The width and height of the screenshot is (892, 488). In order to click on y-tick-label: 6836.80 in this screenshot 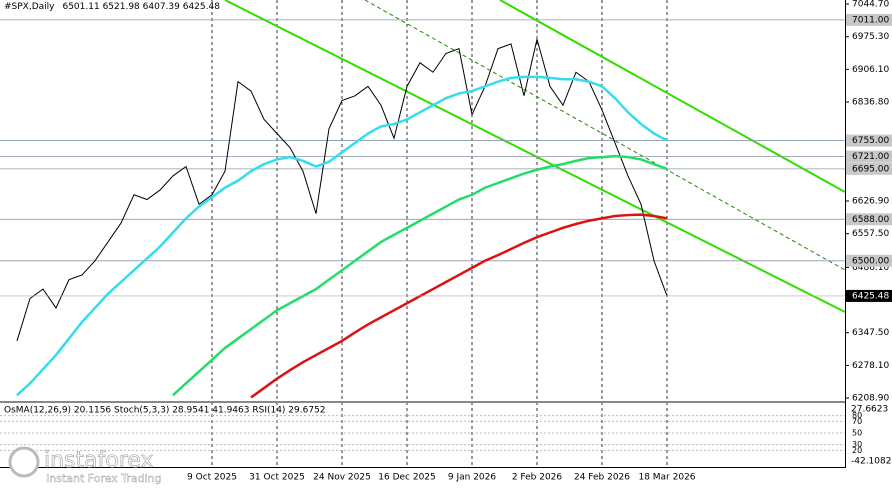, I will do `click(870, 103)`.